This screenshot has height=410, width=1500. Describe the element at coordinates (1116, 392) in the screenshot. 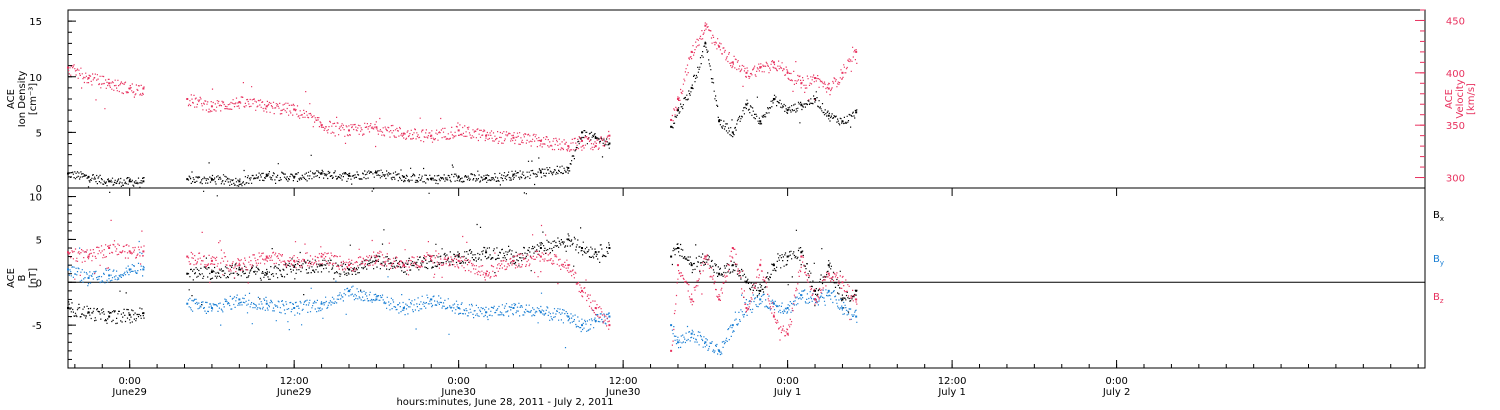

I see `tick-date: July 2` at that location.